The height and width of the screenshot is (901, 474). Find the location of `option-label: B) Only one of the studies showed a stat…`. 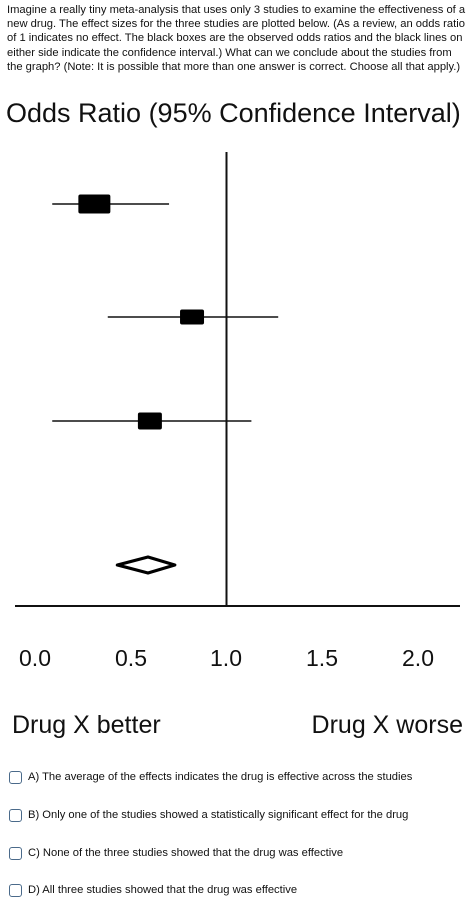

option-label: B) Only one of the studies showed a stat… is located at coordinates (218, 815).